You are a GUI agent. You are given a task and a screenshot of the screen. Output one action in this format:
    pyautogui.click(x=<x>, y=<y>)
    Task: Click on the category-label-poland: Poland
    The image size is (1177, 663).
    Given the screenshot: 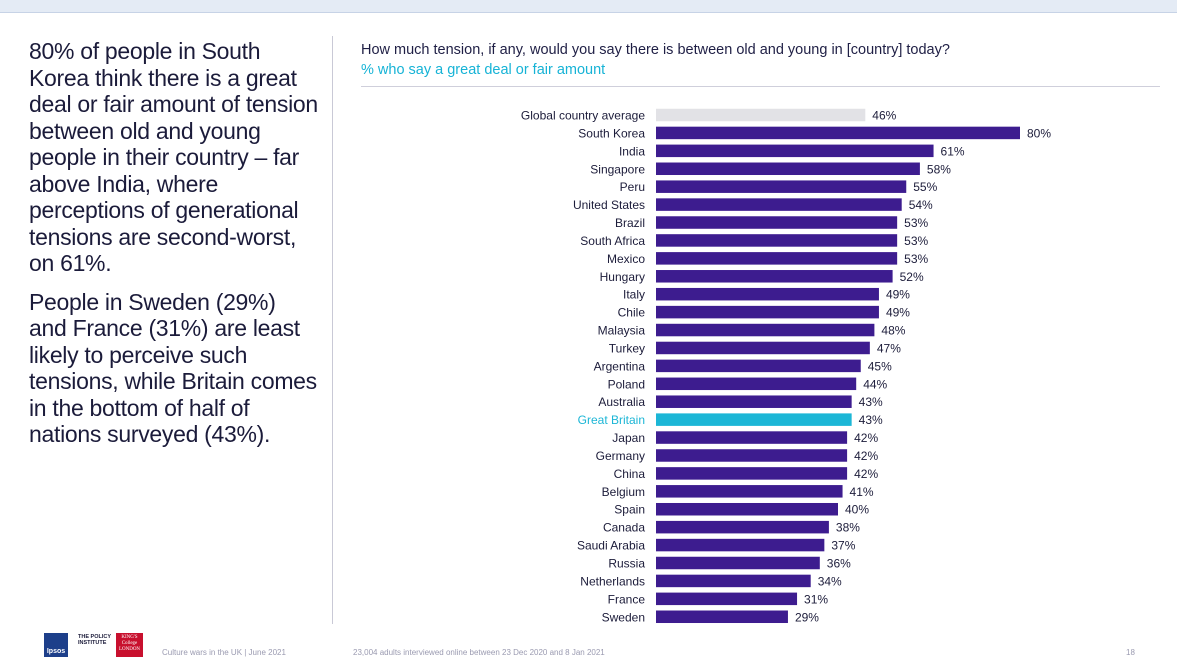 What is the action you would take?
    pyautogui.click(x=626, y=384)
    